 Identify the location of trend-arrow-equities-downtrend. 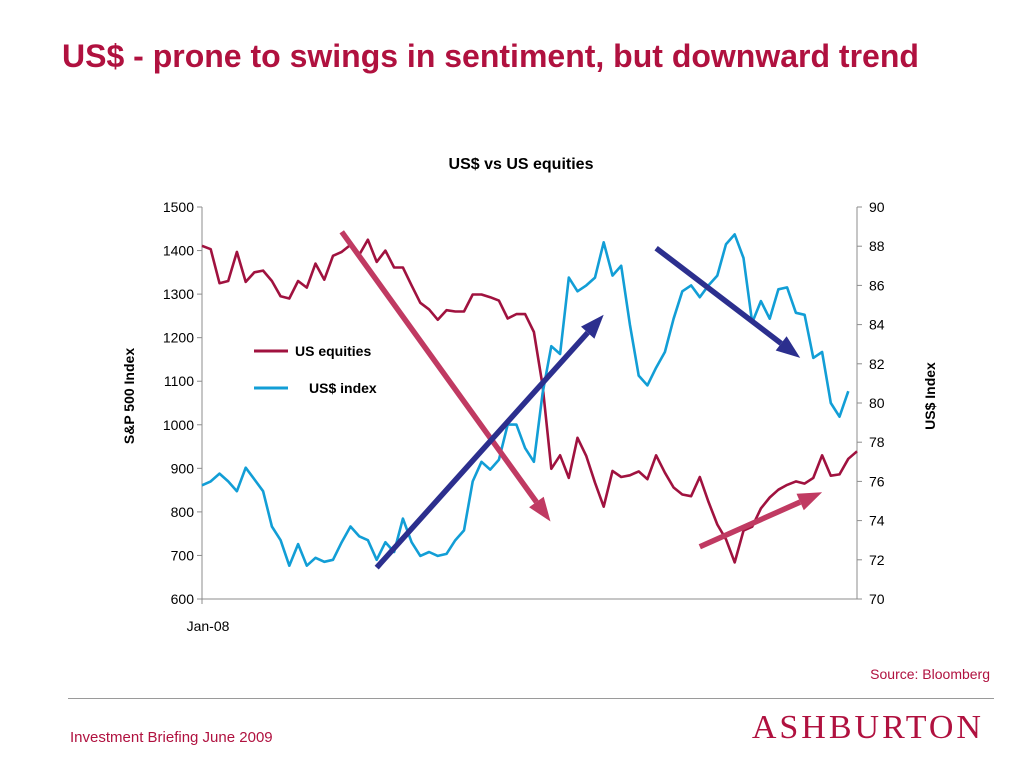
(445, 376).